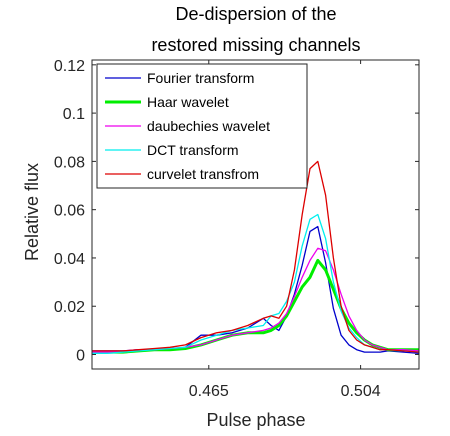 Image resolution: width=450 pixels, height=436 pixels. What do you see at coordinates (188, 102) in the screenshot?
I see `legend-entry-label: Haar wavelet` at bounding box center [188, 102].